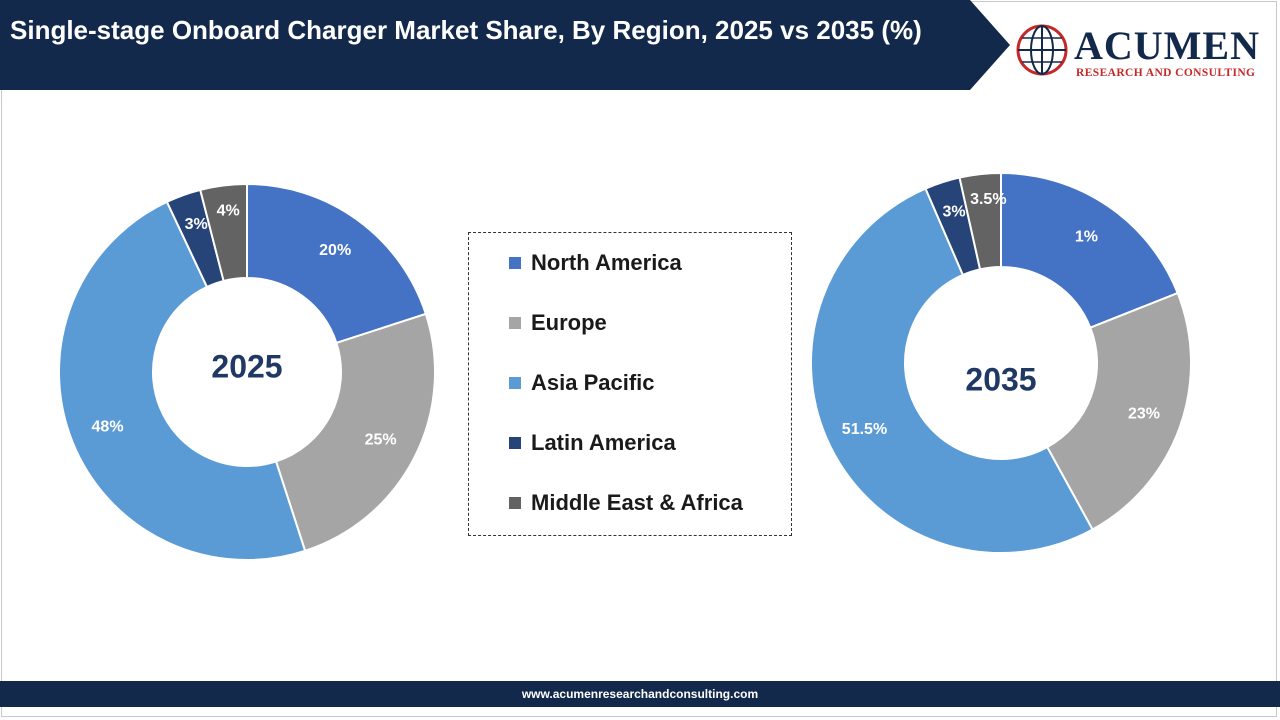 The height and width of the screenshot is (720, 1280). Describe the element at coordinates (593, 382) in the screenshot. I see `legend-label: Asia Pacific` at that location.